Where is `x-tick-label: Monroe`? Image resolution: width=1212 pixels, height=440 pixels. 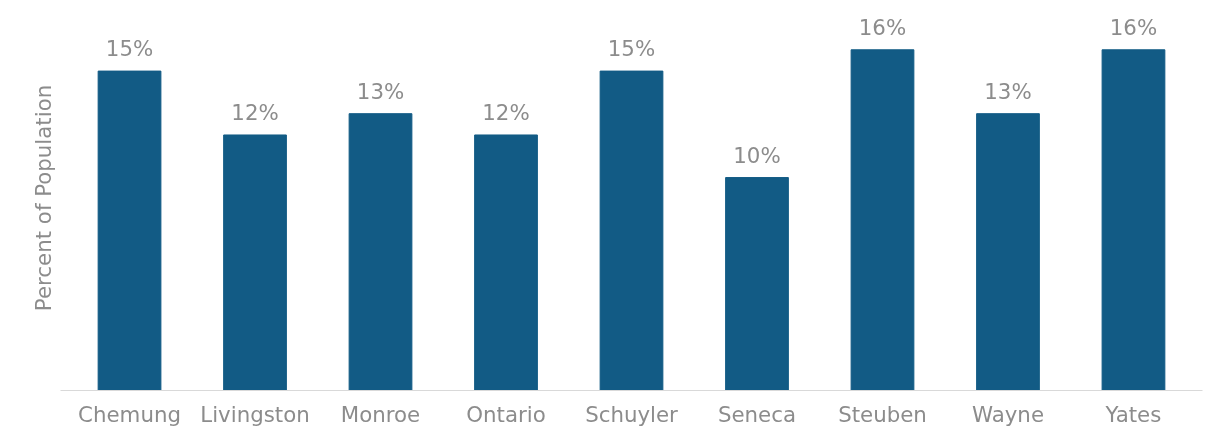 x-tick-label: Monroe is located at coordinates (380, 414).